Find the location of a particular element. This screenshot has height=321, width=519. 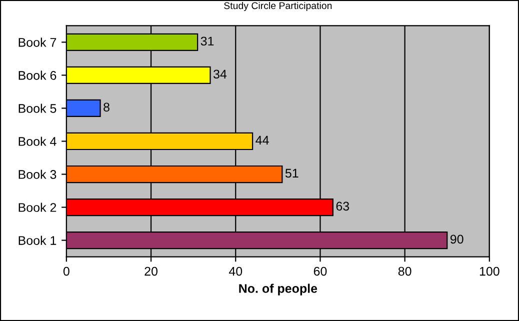

x-tick-label: 100 is located at coordinates (490, 271).